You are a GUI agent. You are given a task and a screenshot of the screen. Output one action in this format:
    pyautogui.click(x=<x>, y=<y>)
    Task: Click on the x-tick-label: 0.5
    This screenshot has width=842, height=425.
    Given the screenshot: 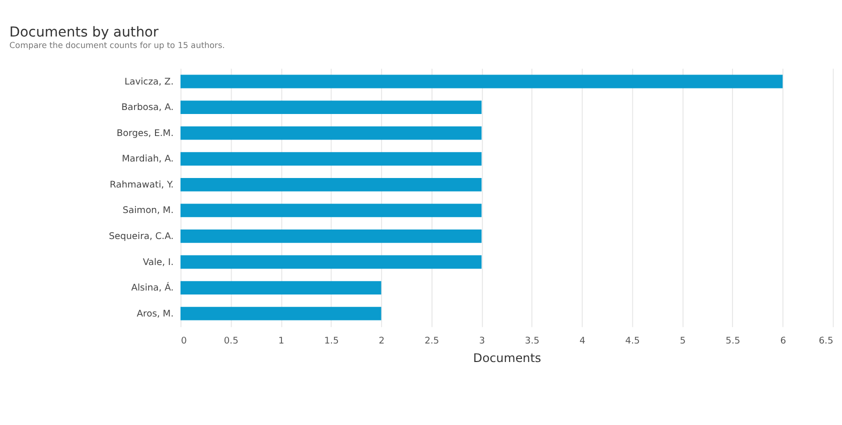 What is the action you would take?
    pyautogui.click(x=231, y=341)
    